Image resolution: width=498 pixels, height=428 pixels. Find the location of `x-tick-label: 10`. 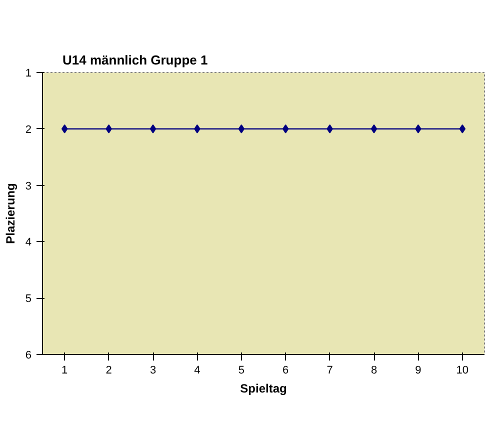

x-tick-label: 10 is located at coordinates (462, 370).